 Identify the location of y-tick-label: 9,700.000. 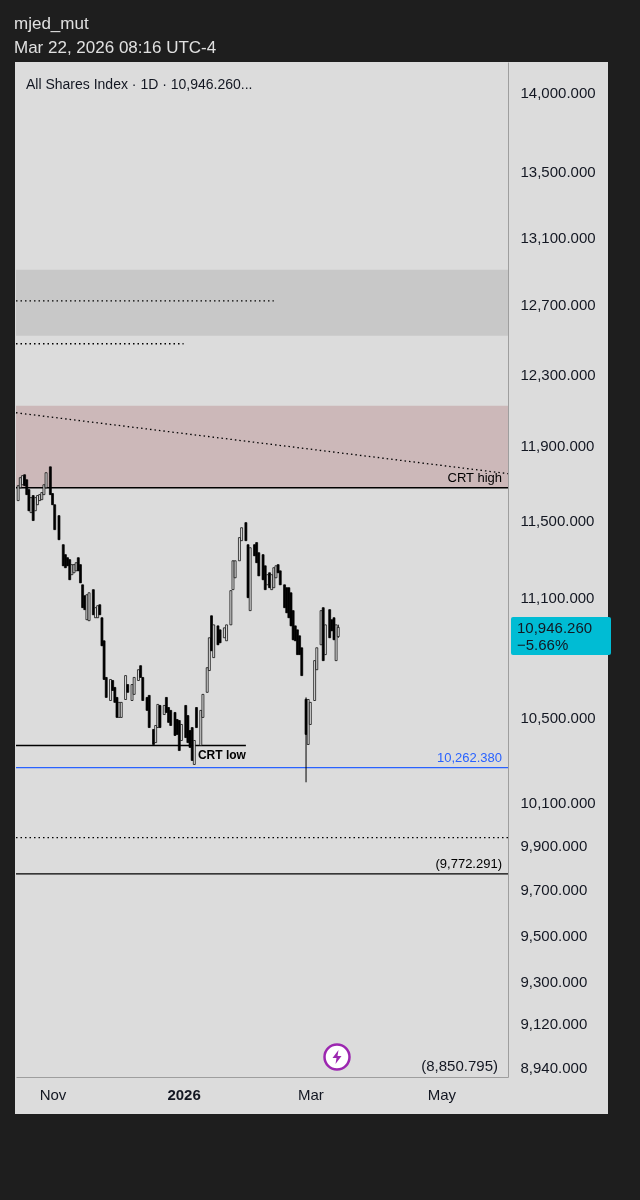
(554, 890).